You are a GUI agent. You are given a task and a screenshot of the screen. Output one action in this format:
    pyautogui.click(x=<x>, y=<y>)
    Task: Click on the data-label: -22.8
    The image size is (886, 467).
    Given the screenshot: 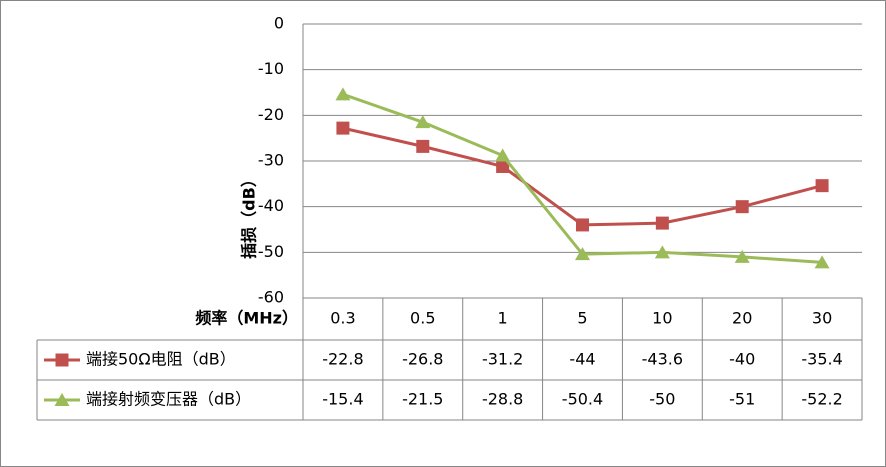 What is the action you would take?
    pyautogui.click(x=342, y=359)
    